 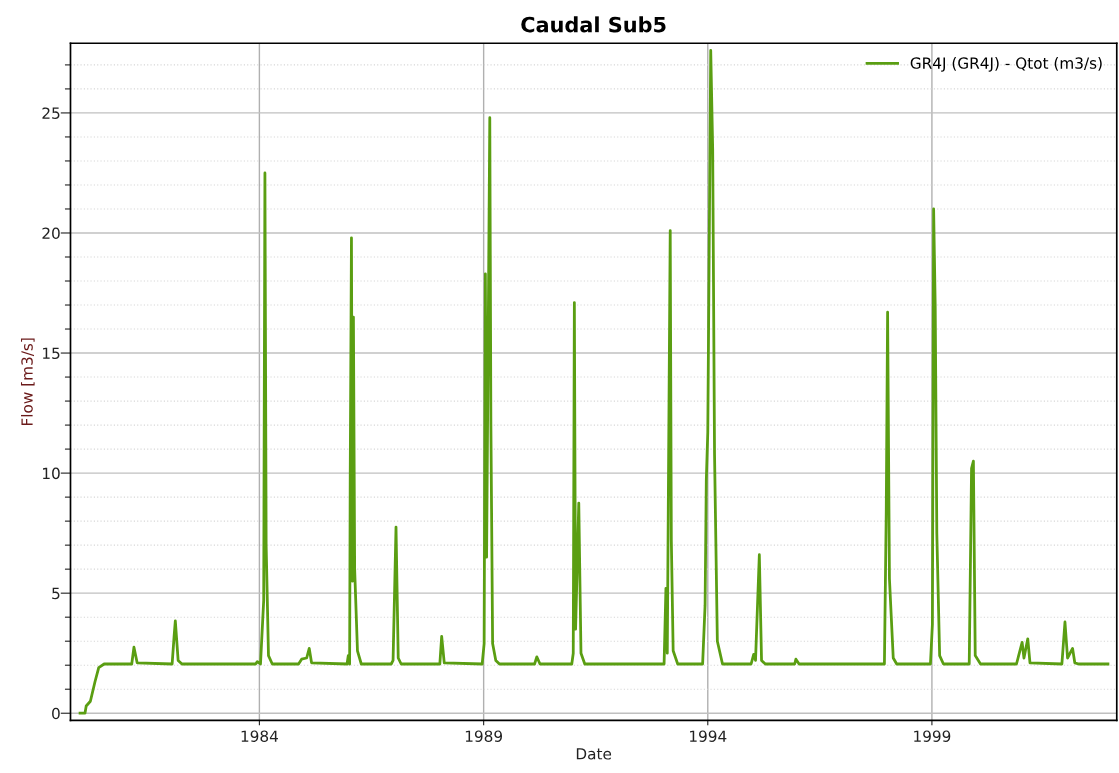 What do you see at coordinates (932, 736) in the screenshot?
I see `x-tick-label: 1999` at bounding box center [932, 736].